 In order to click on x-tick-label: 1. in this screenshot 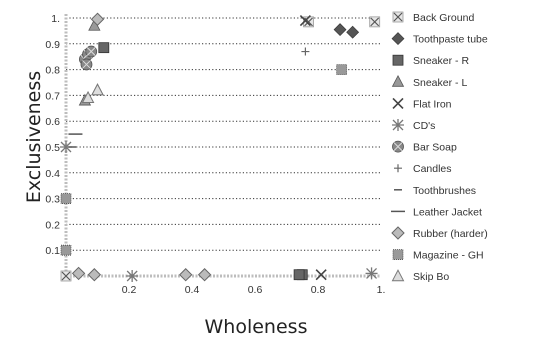, I will do `click(381, 290)`.